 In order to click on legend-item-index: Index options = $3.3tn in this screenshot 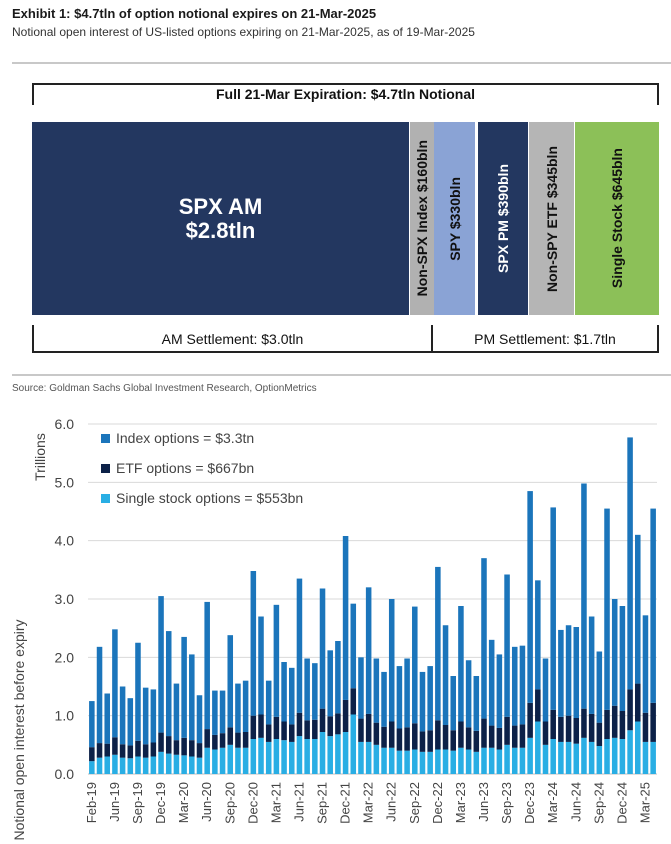, I will do `click(177, 438)`.